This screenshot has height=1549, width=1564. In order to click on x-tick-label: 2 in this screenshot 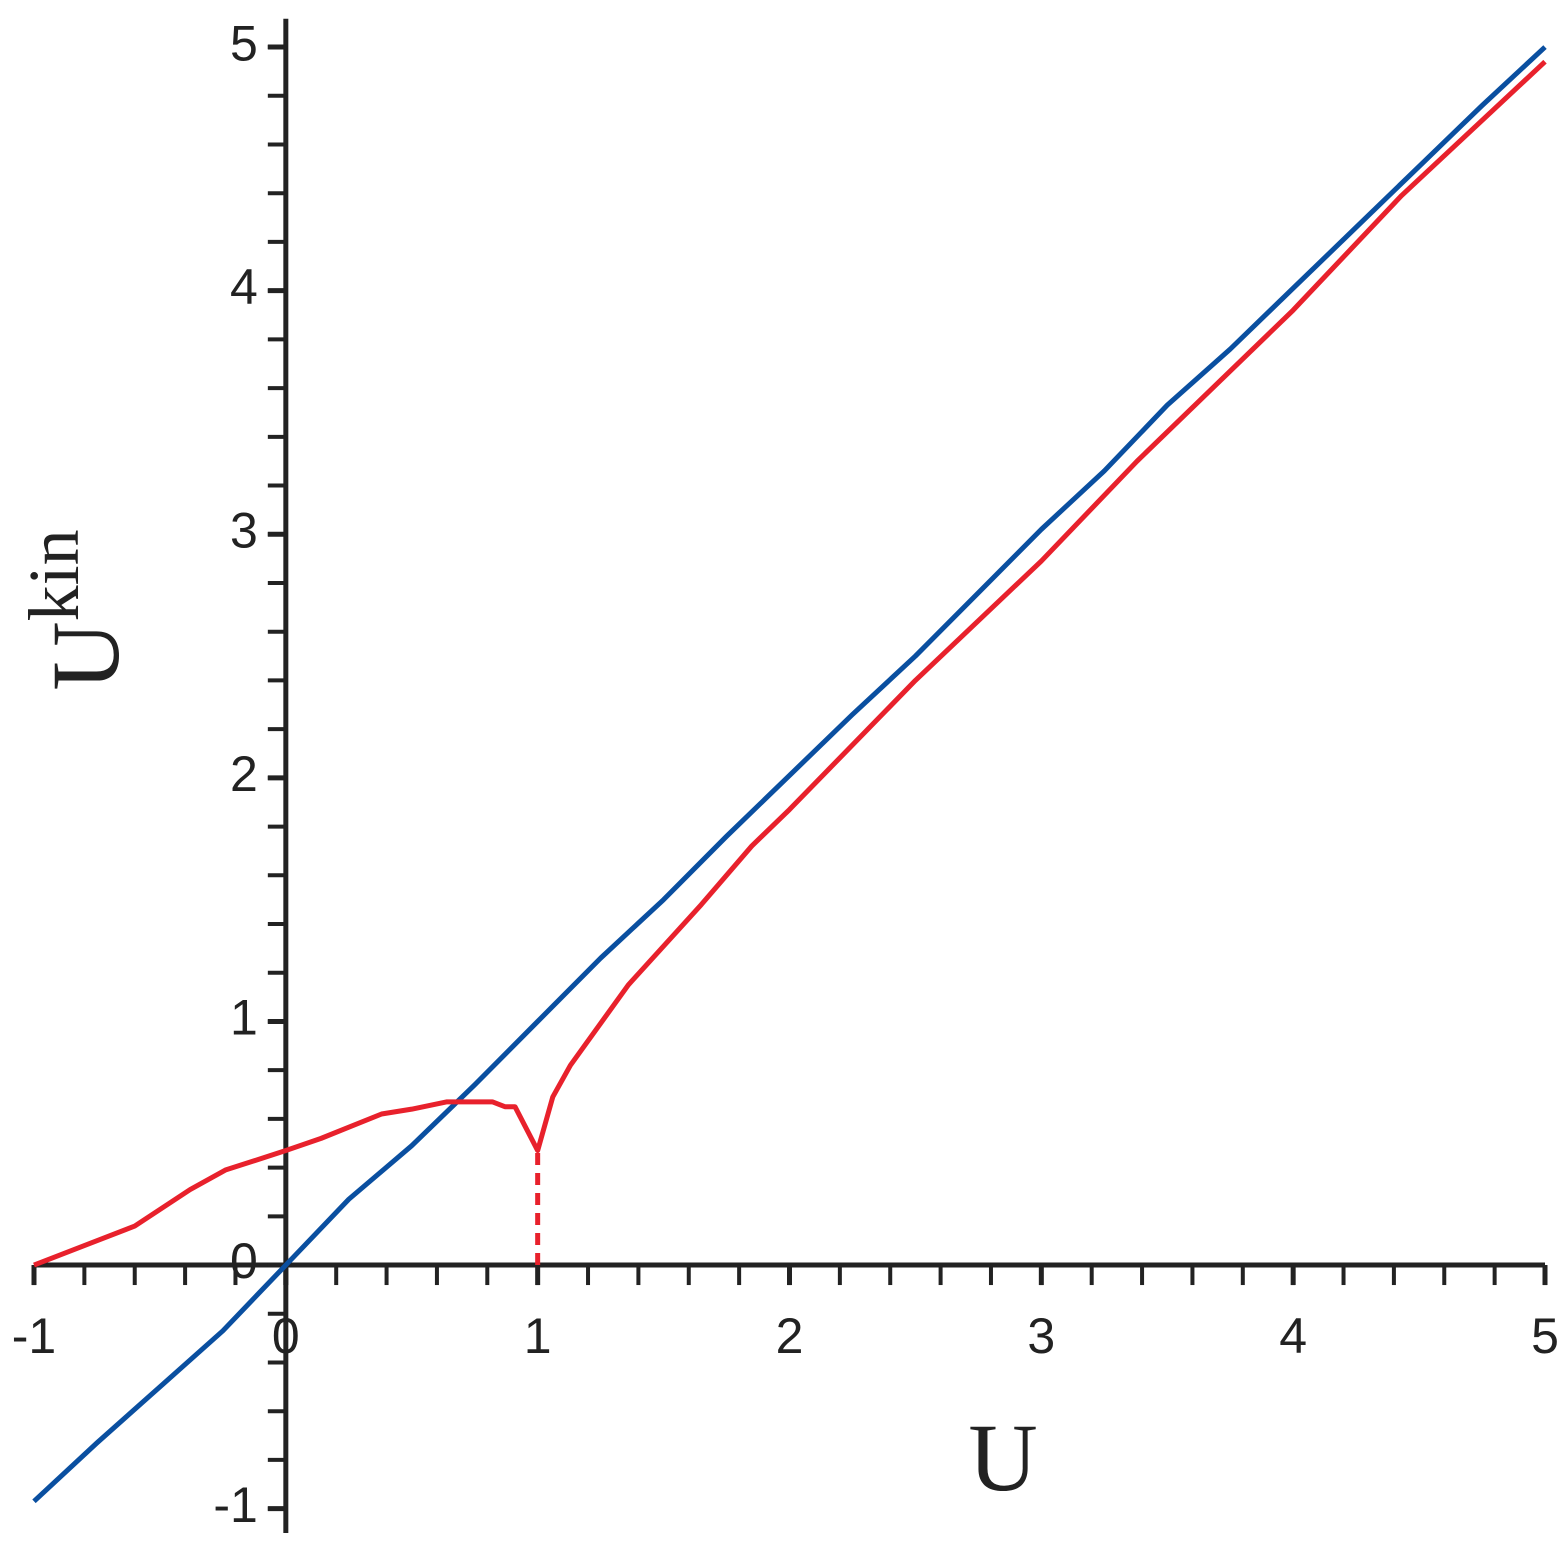, I will do `click(790, 1336)`.